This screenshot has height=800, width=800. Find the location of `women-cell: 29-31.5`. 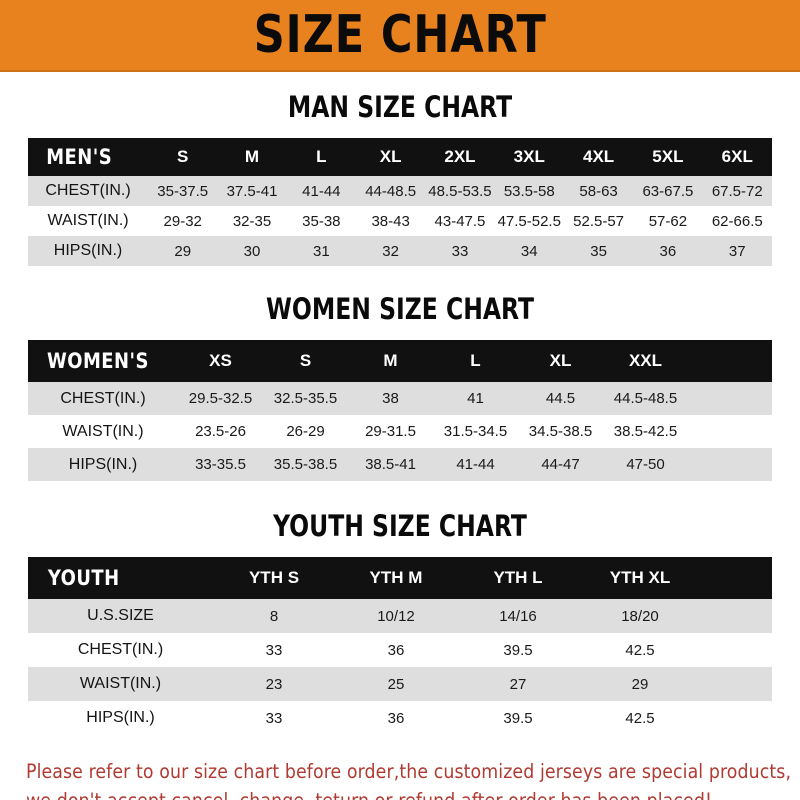

women-cell: 29-31.5 is located at coordinates (390, 431).